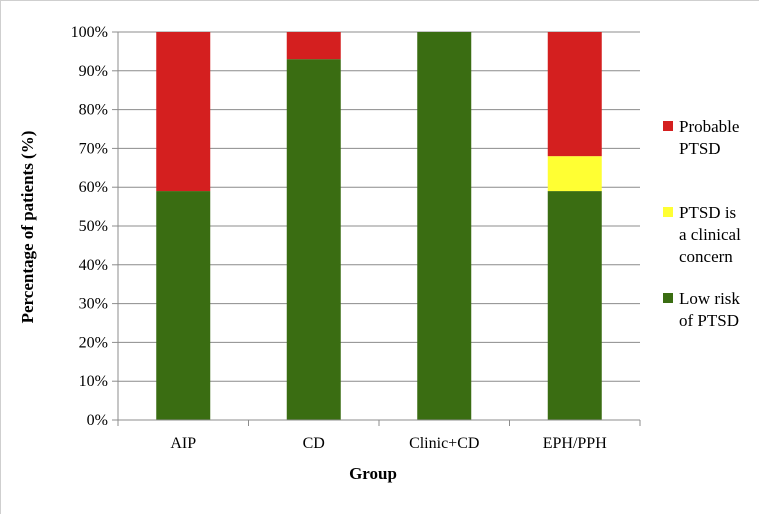 The width and height of the screenshot is (760, 515). Describe the element at coordinates (373, 473) in the screenshot. I see `x-axis-title: Group` at that location.